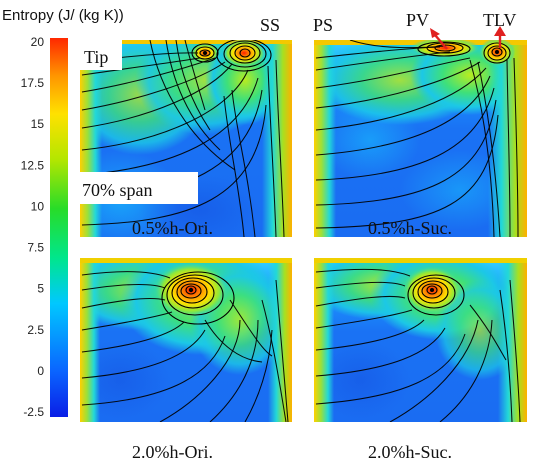 Image resolution: width=550 pixels, height=471 pixels. What do you see at coordinates (410, 228) in the screenshot?
I see `caption-top-right: 0.5%h-Suc.` at bounding box center [410, 228].